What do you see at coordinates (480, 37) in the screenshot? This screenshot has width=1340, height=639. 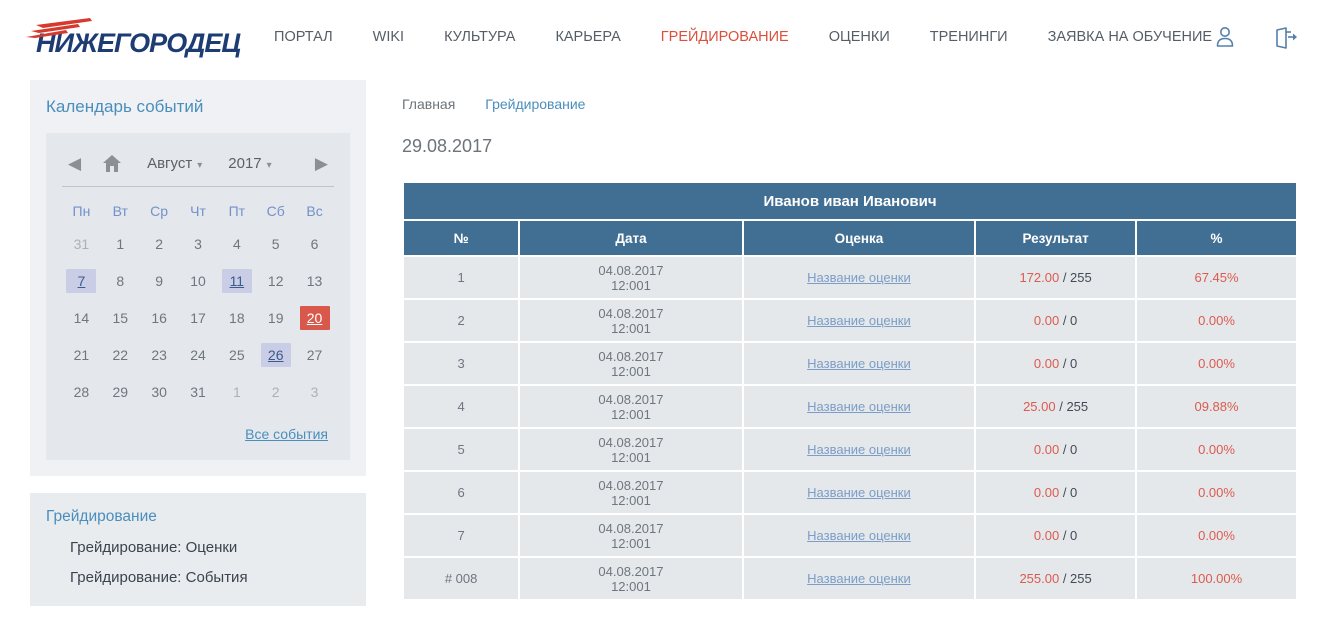 I see `nav-item-link: КУЛЬТУРА` at bounding box center [480, 37].